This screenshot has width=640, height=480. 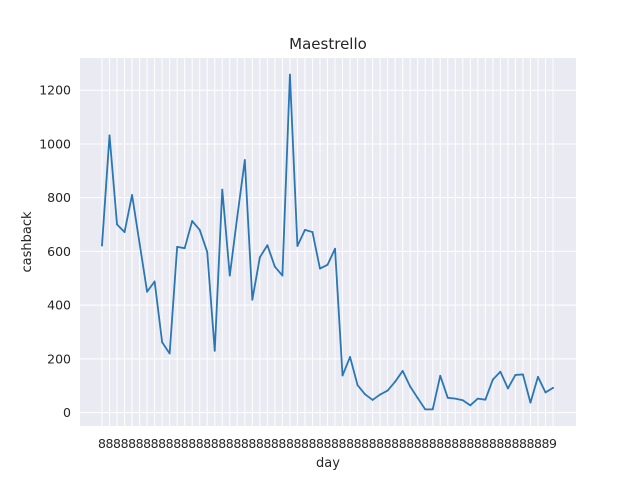 What do you see at coordinates (55, 143) in the screenshot?
I see `y-tick-label: 1000` at bounding box center [55, 143].